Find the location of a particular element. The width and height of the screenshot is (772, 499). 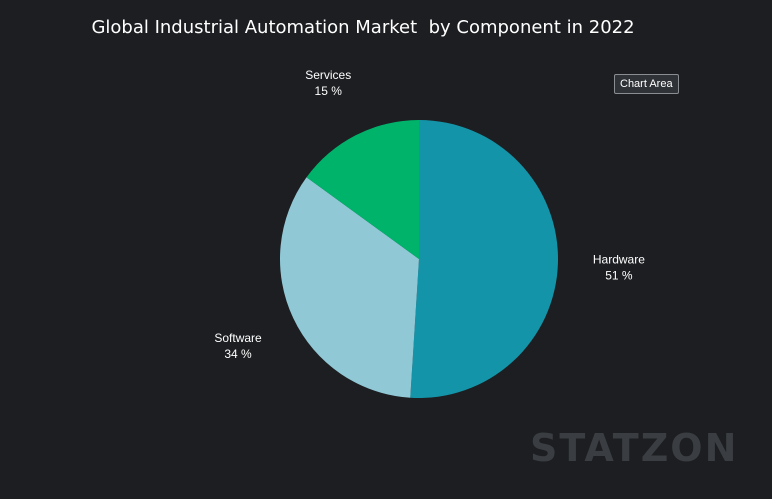

slice-label-hardware-name: Hardware is located at coordinates (619, 259).